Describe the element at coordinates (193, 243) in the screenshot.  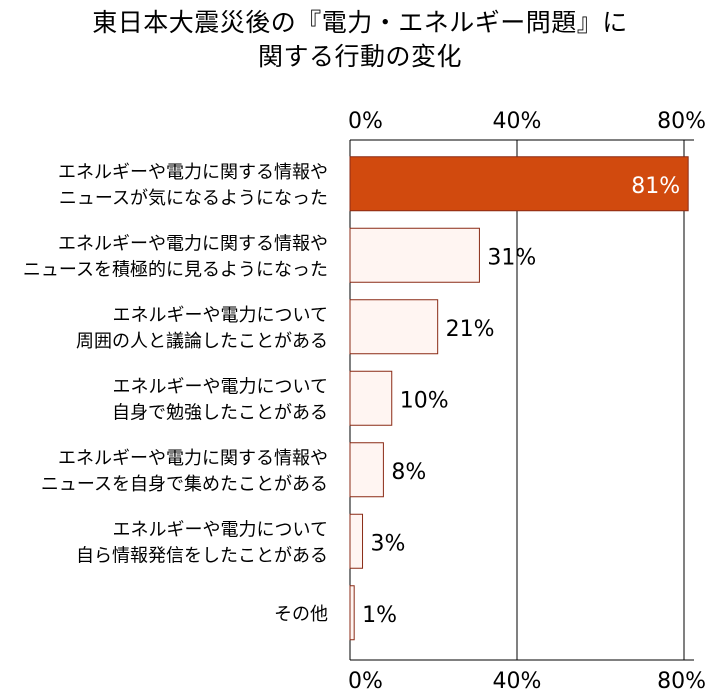
I see `category-label-1-0: エネルギーや電力に関する情報や` at that location.